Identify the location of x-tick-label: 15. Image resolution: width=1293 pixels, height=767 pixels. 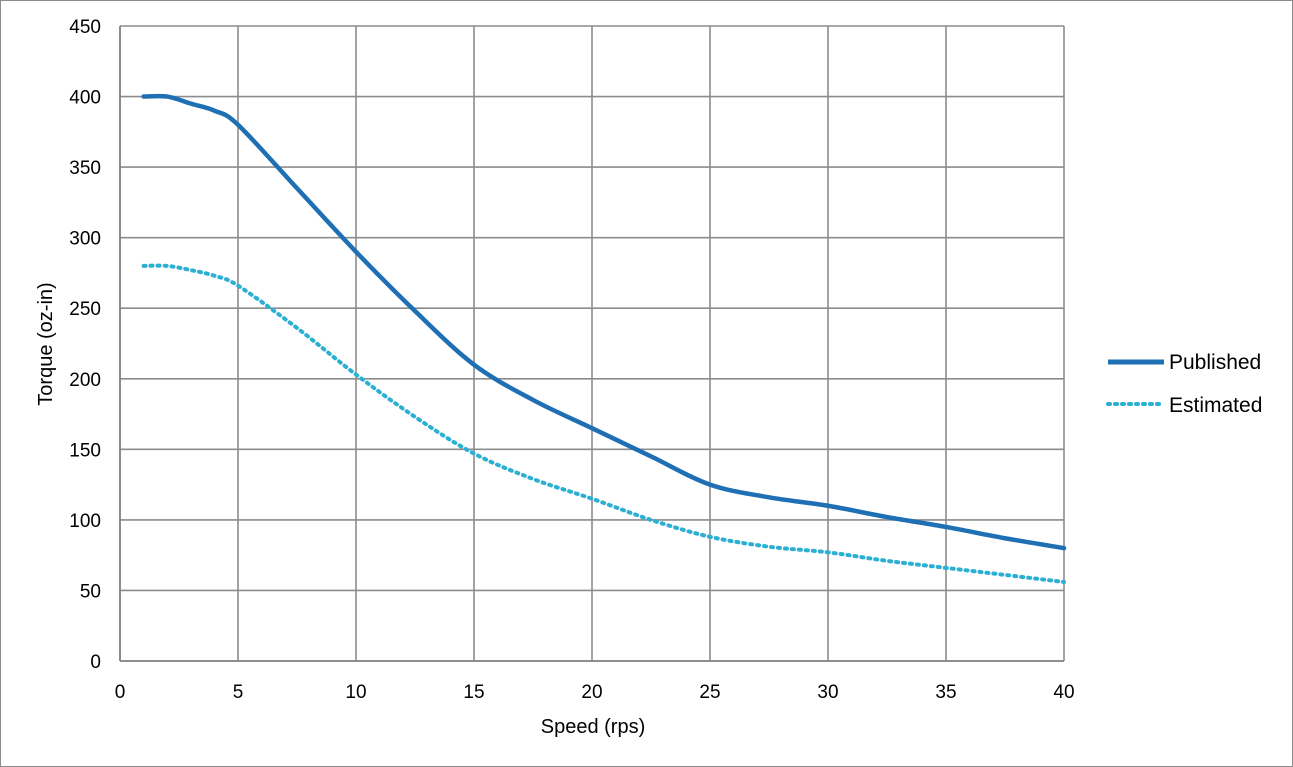
(473, 692).